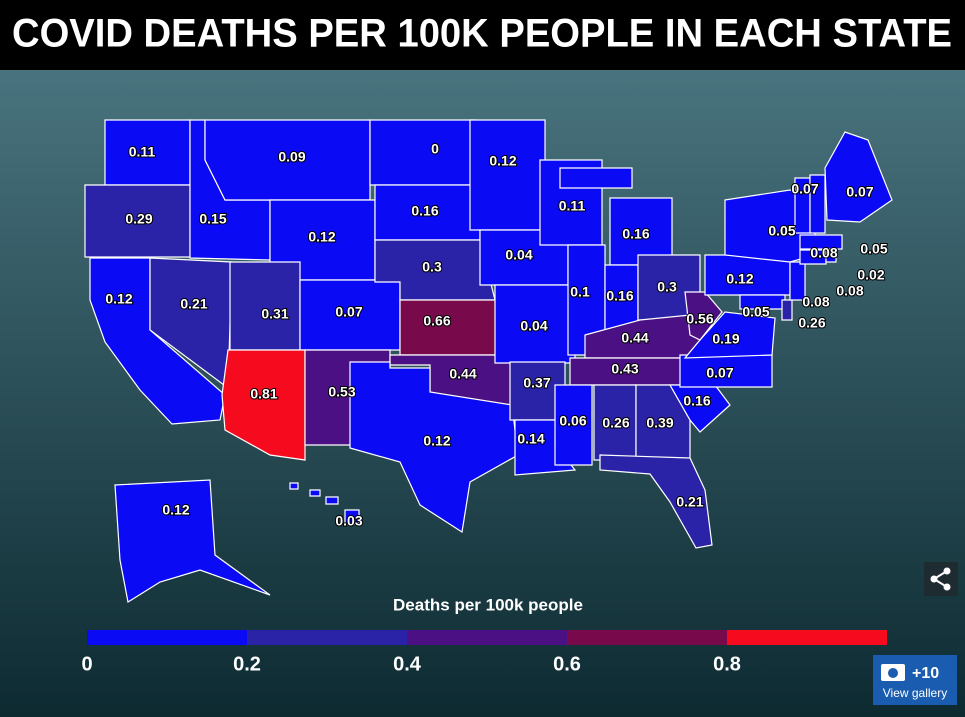 This screenshot has width=965, height=717. I want to click on legend-title: Deaths per 100k people, so click(488, 604).